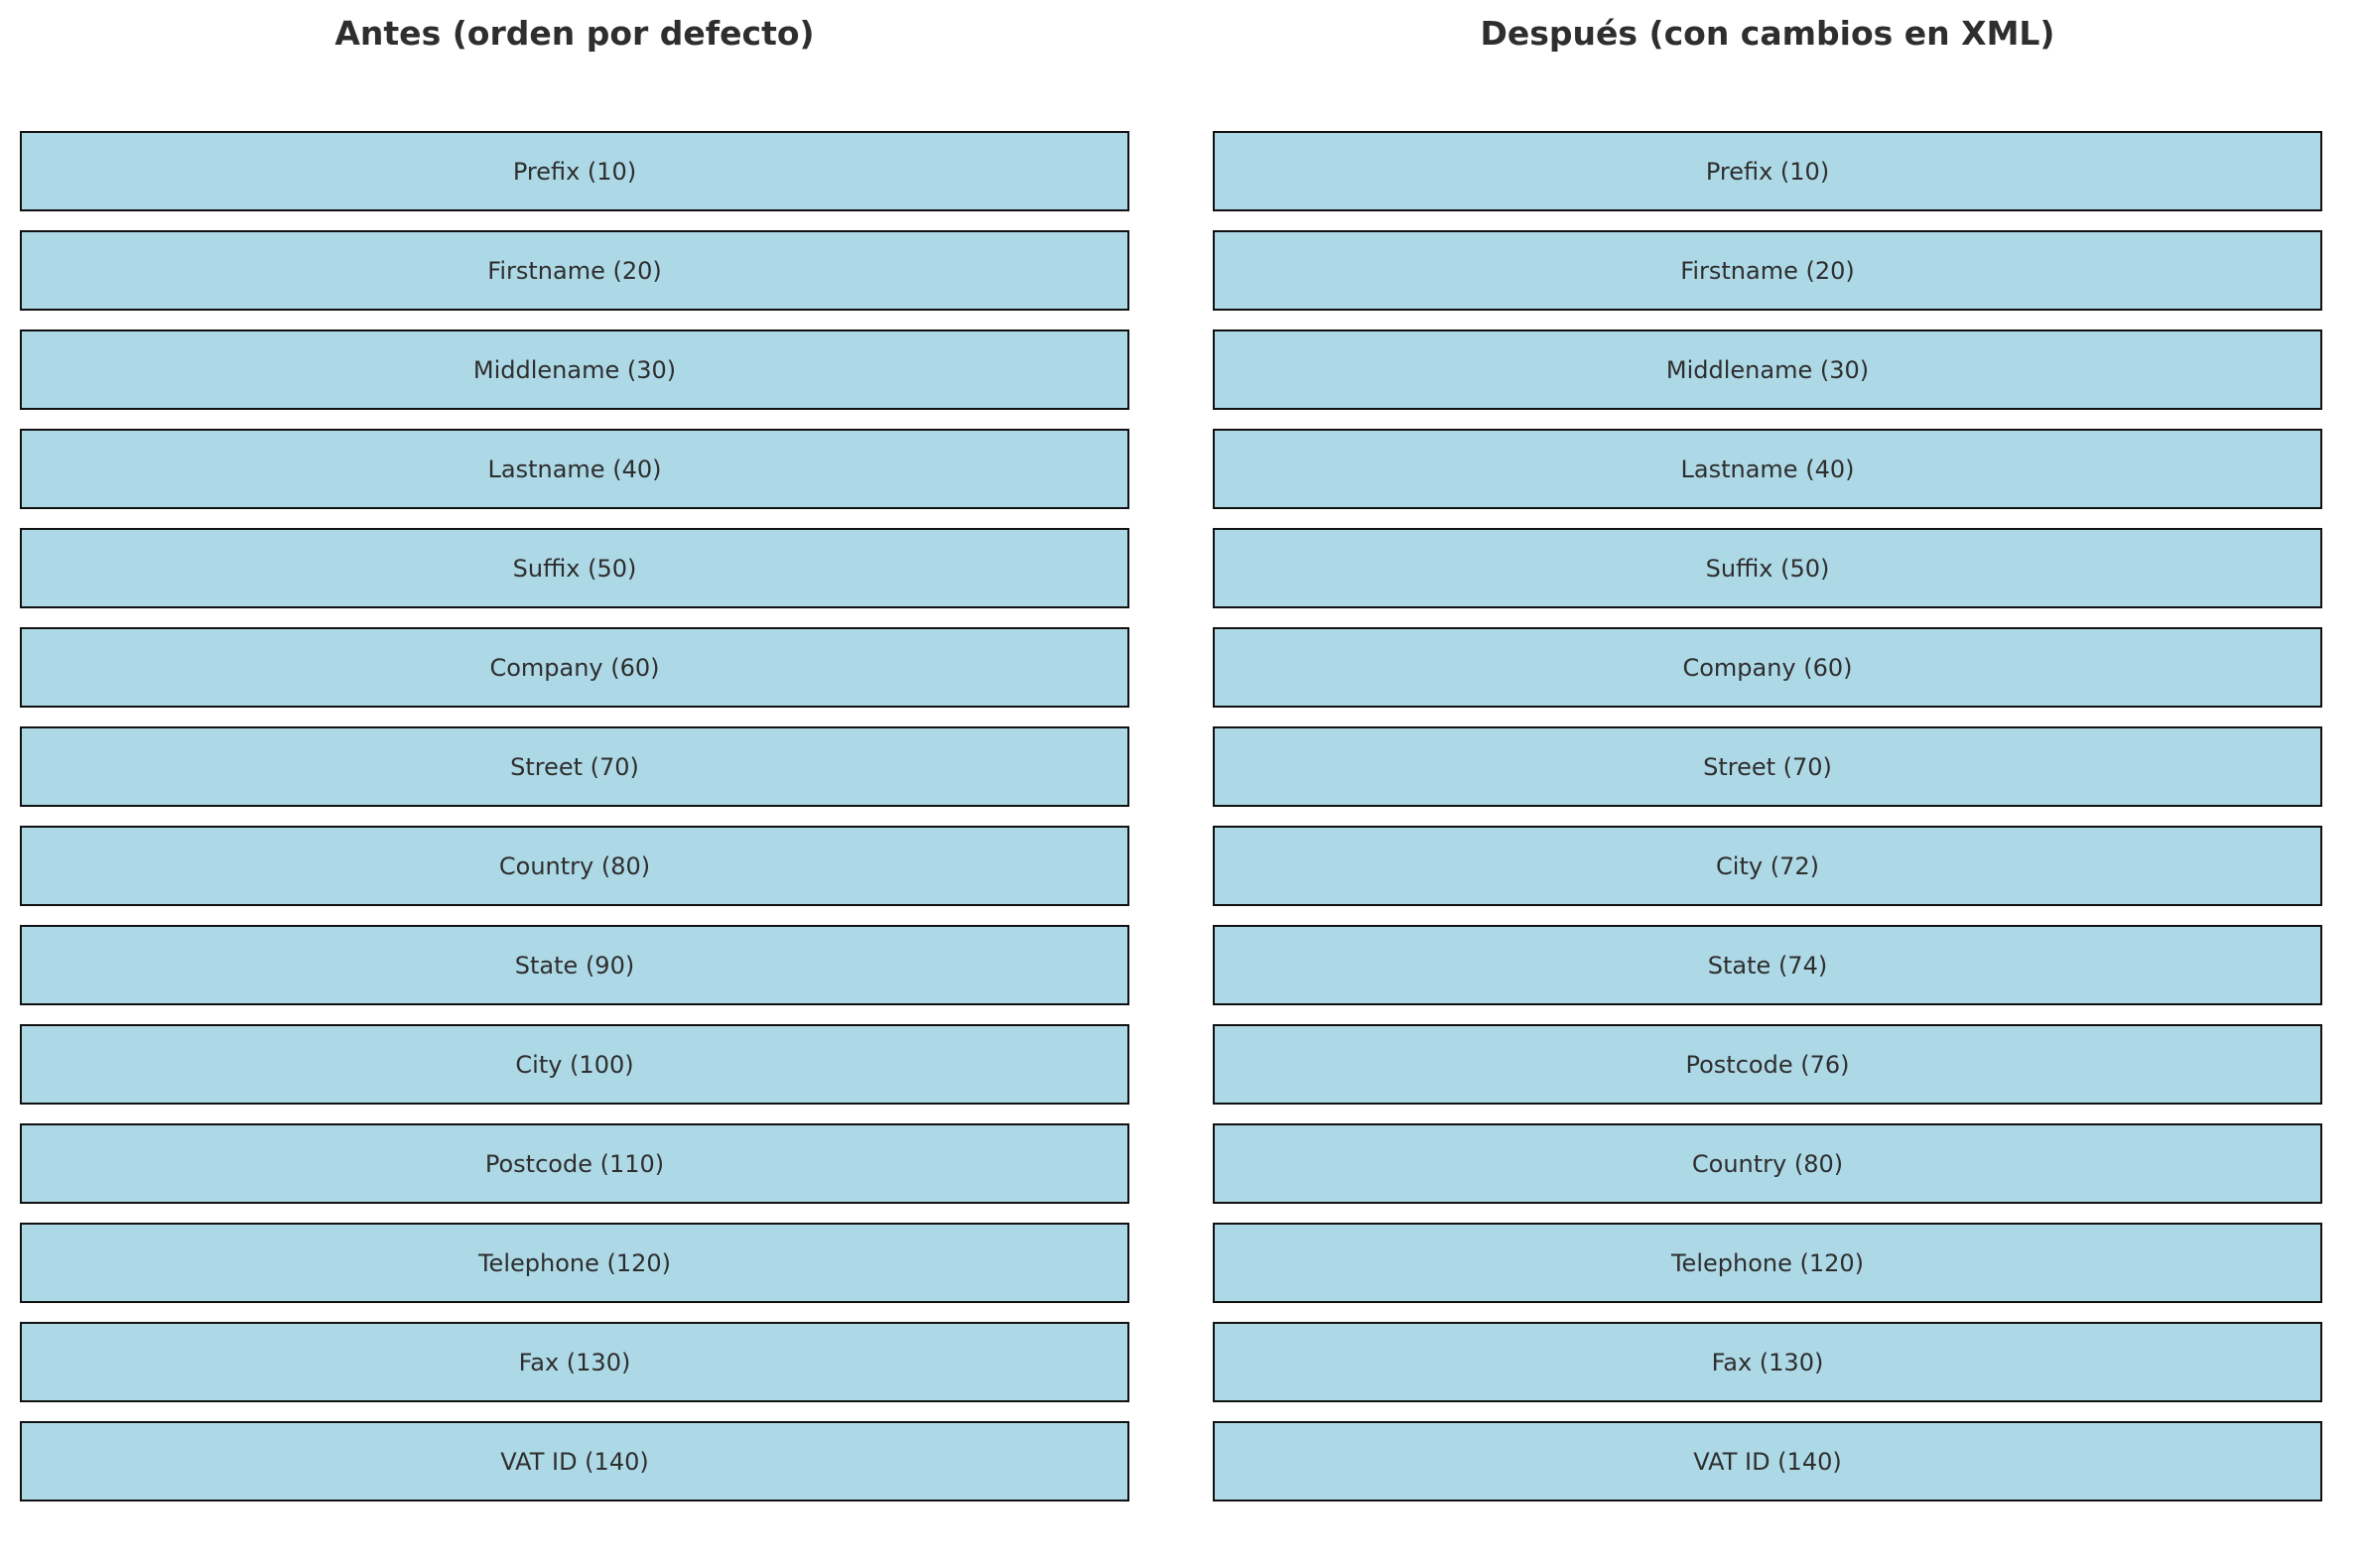  I want to click on field-box: City (72), so click(1768, 866).